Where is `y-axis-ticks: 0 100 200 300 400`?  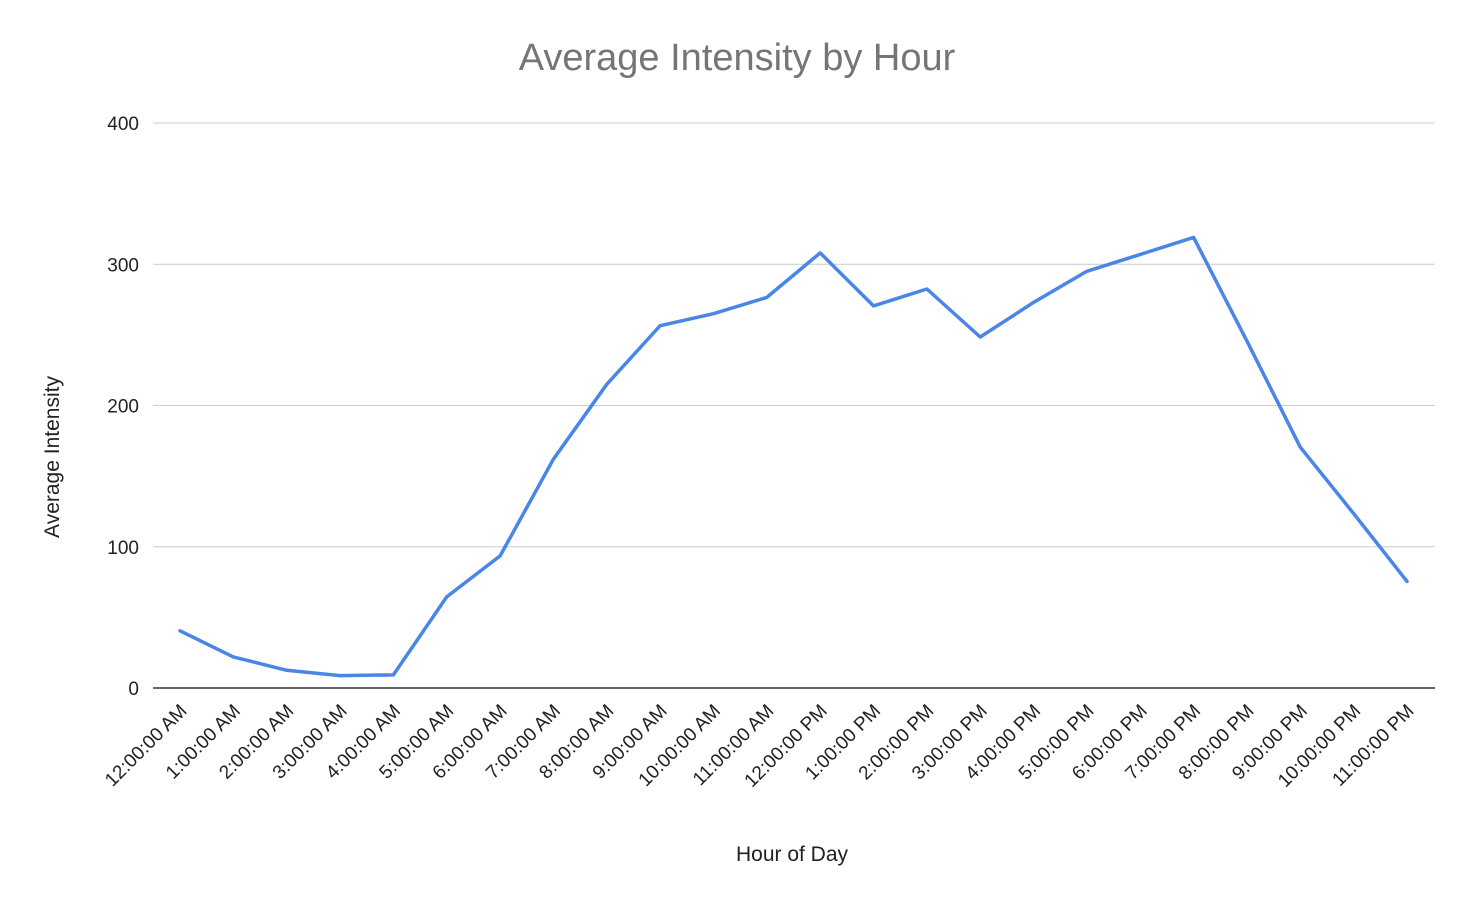
y-axis-ticks: 0 100 200 300 400 is located at coordinates (123, 407).